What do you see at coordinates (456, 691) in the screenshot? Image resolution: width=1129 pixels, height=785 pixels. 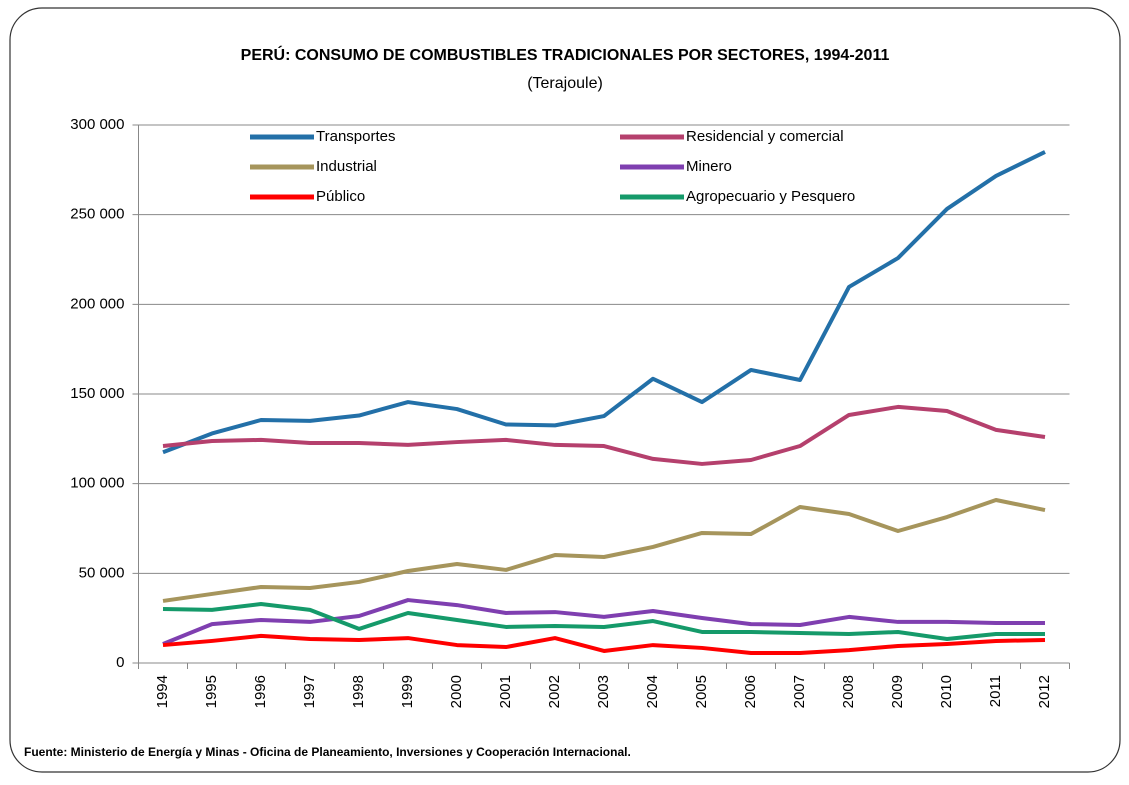 I see `x-tick-label: 2000` at bounding box center [456, 691].